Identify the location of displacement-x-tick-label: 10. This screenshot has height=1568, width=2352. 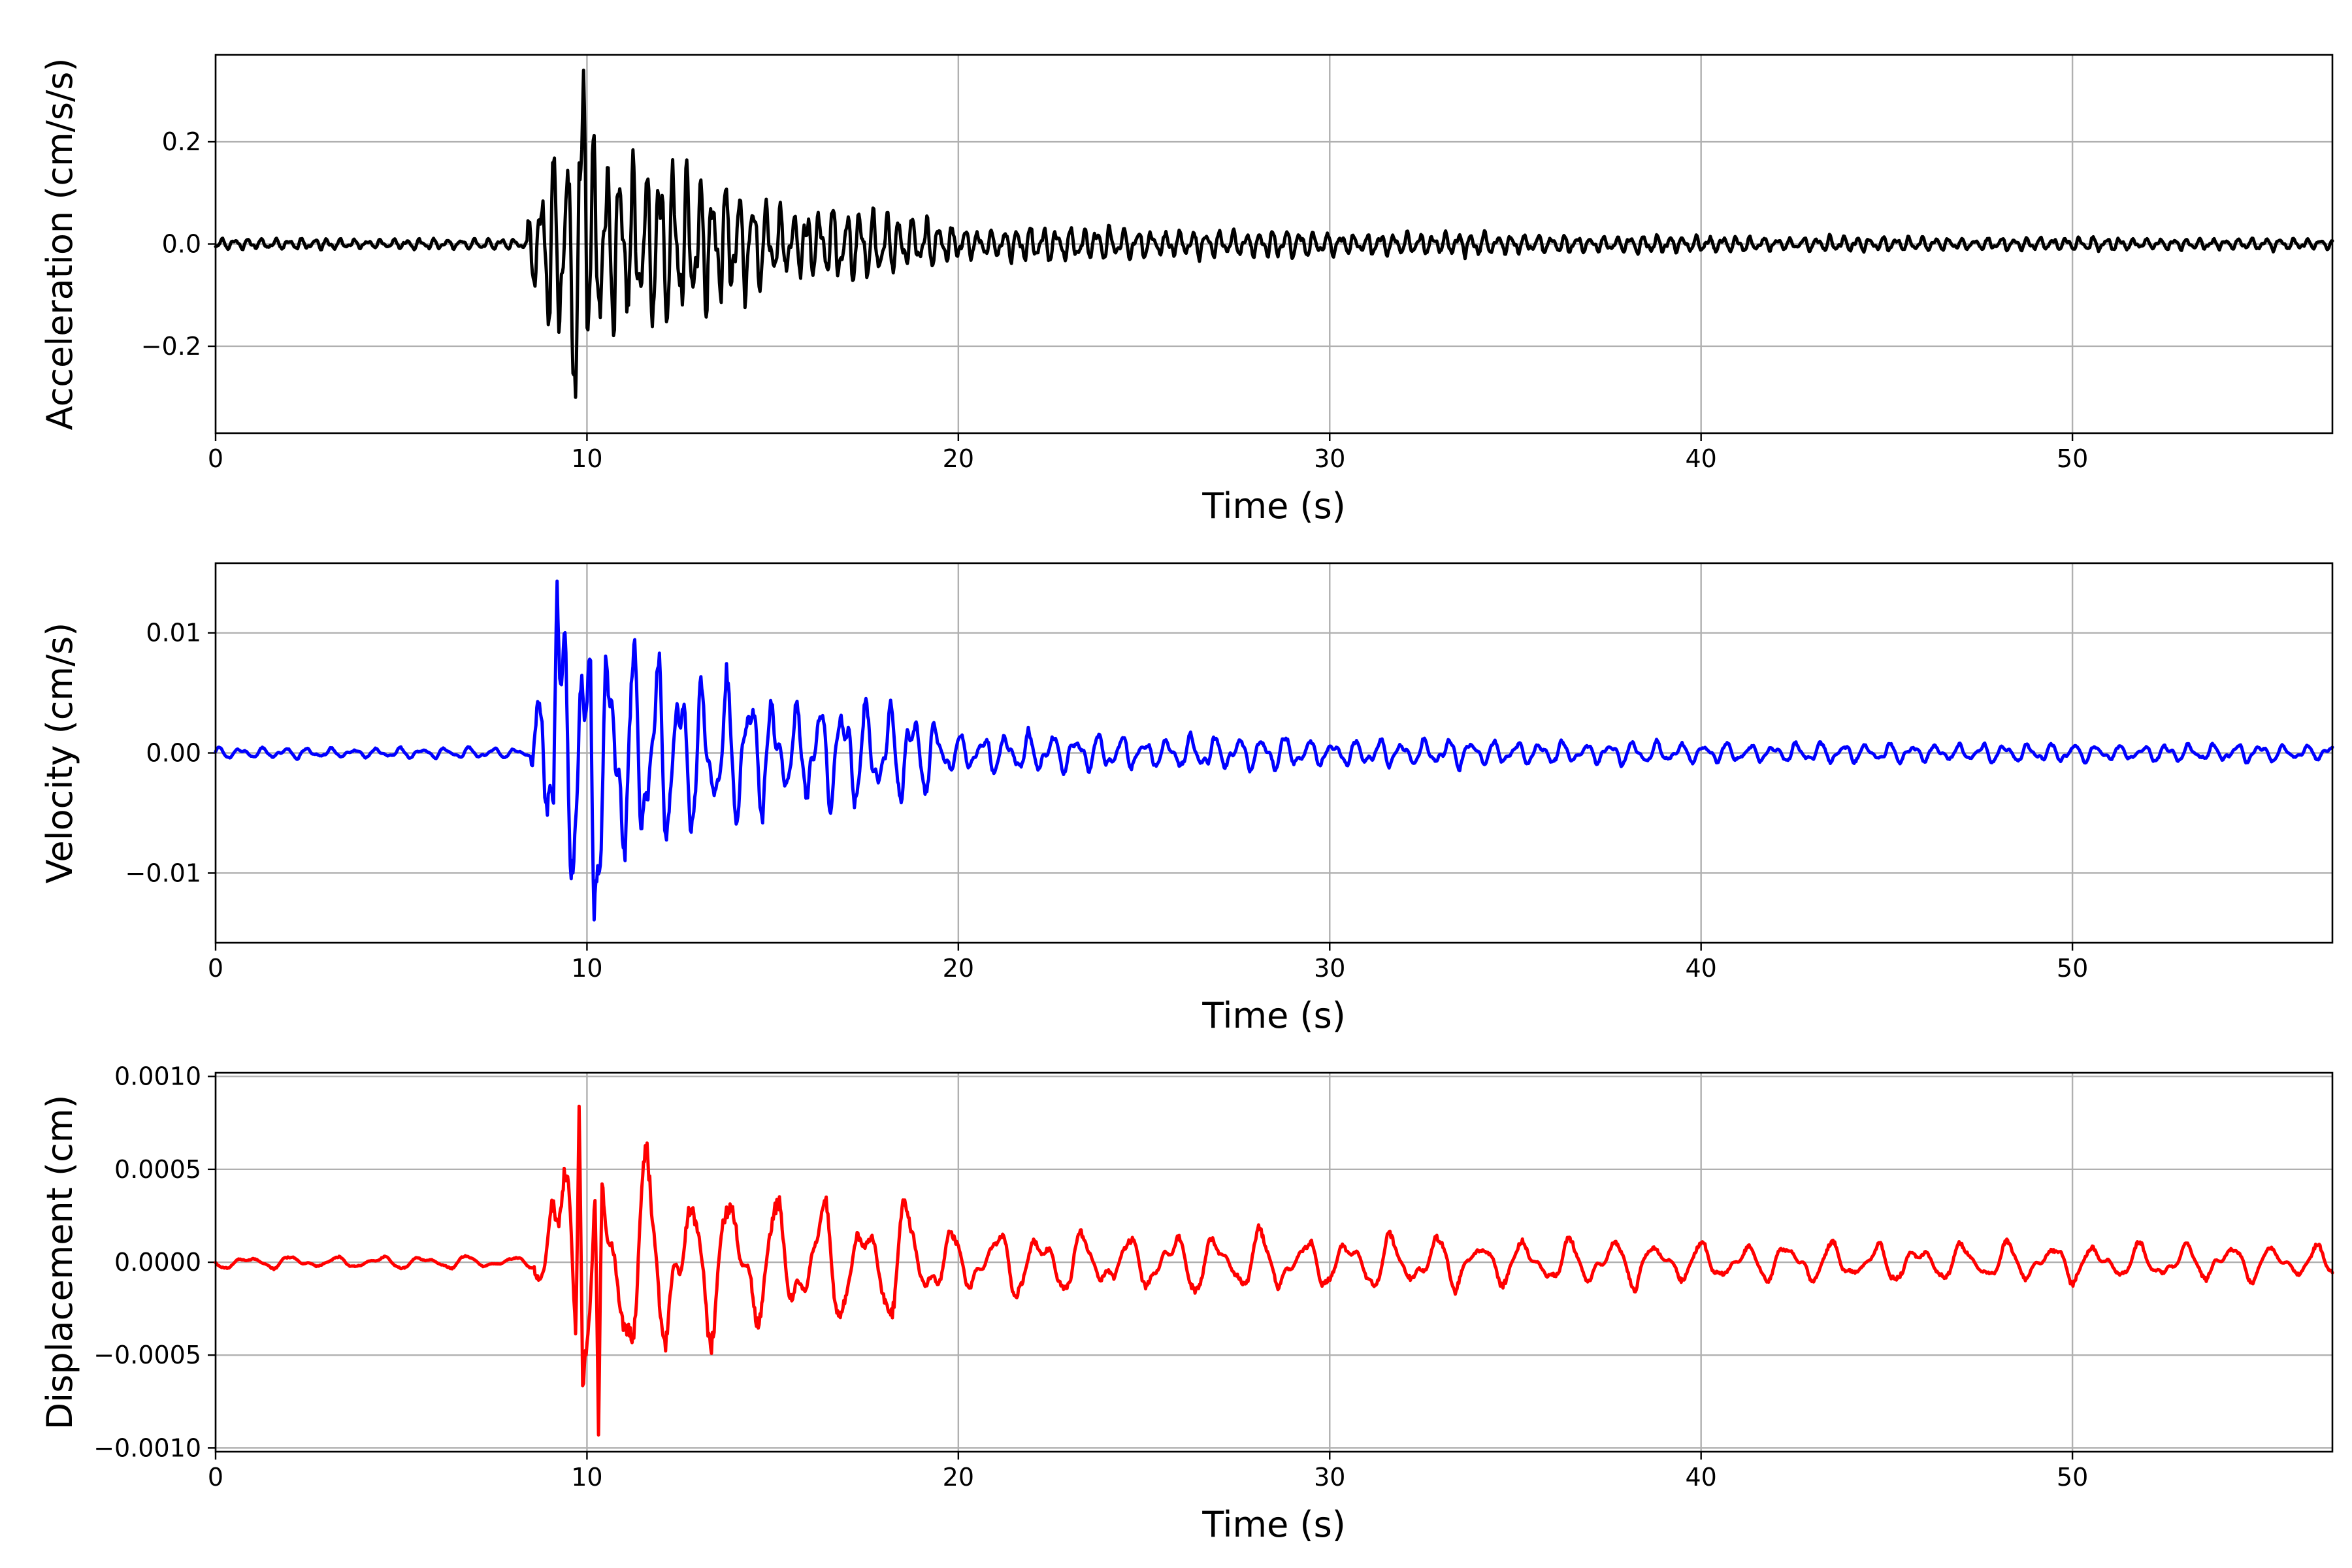
(586, 1477).